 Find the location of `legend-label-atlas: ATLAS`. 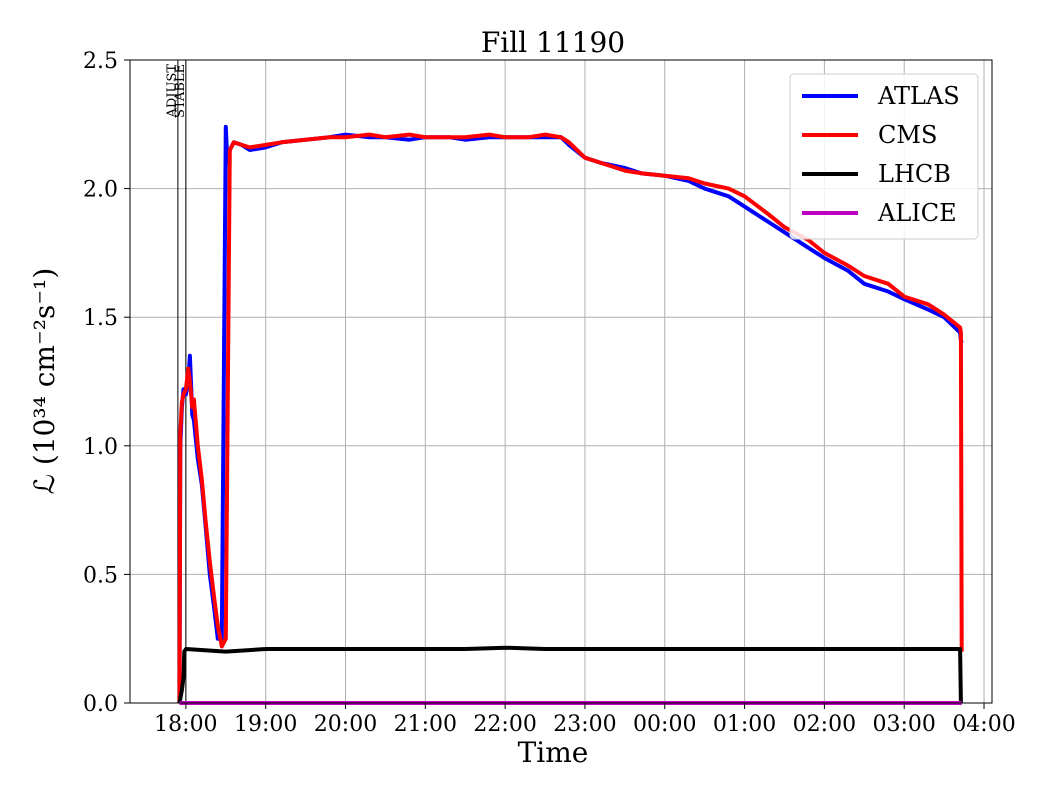

legend-label-atlas: ATLAS is located at coordinates (918, 96).